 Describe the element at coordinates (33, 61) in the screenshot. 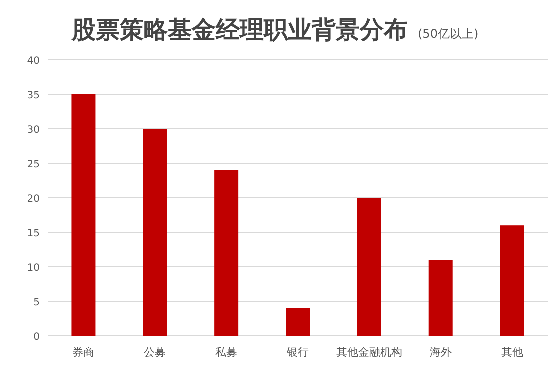

I see `y-tick-label: 40` at that location.